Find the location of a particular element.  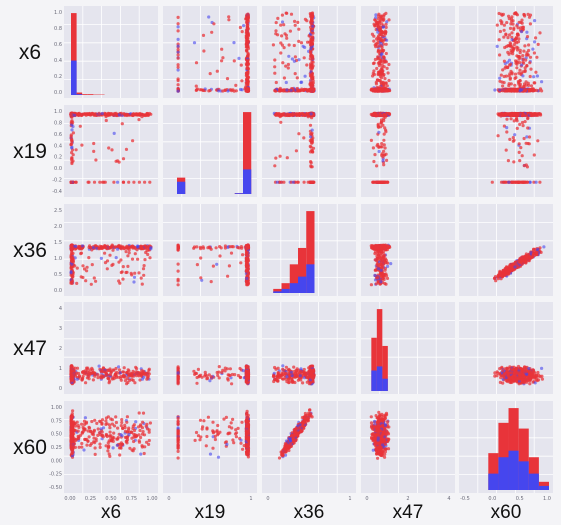

panel-x19-vs-x6 is located at coordinates (111, 151).